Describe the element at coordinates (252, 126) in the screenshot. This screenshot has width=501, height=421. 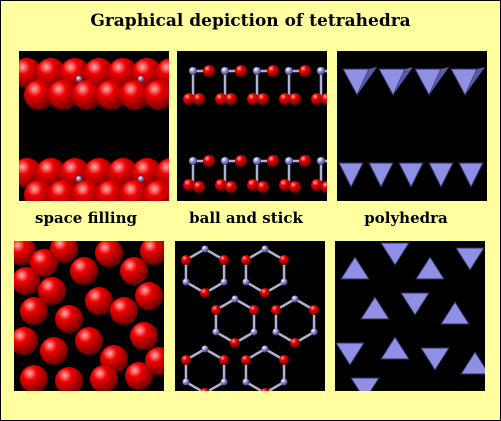
I see `ball-and-stick-side-view` at that location.